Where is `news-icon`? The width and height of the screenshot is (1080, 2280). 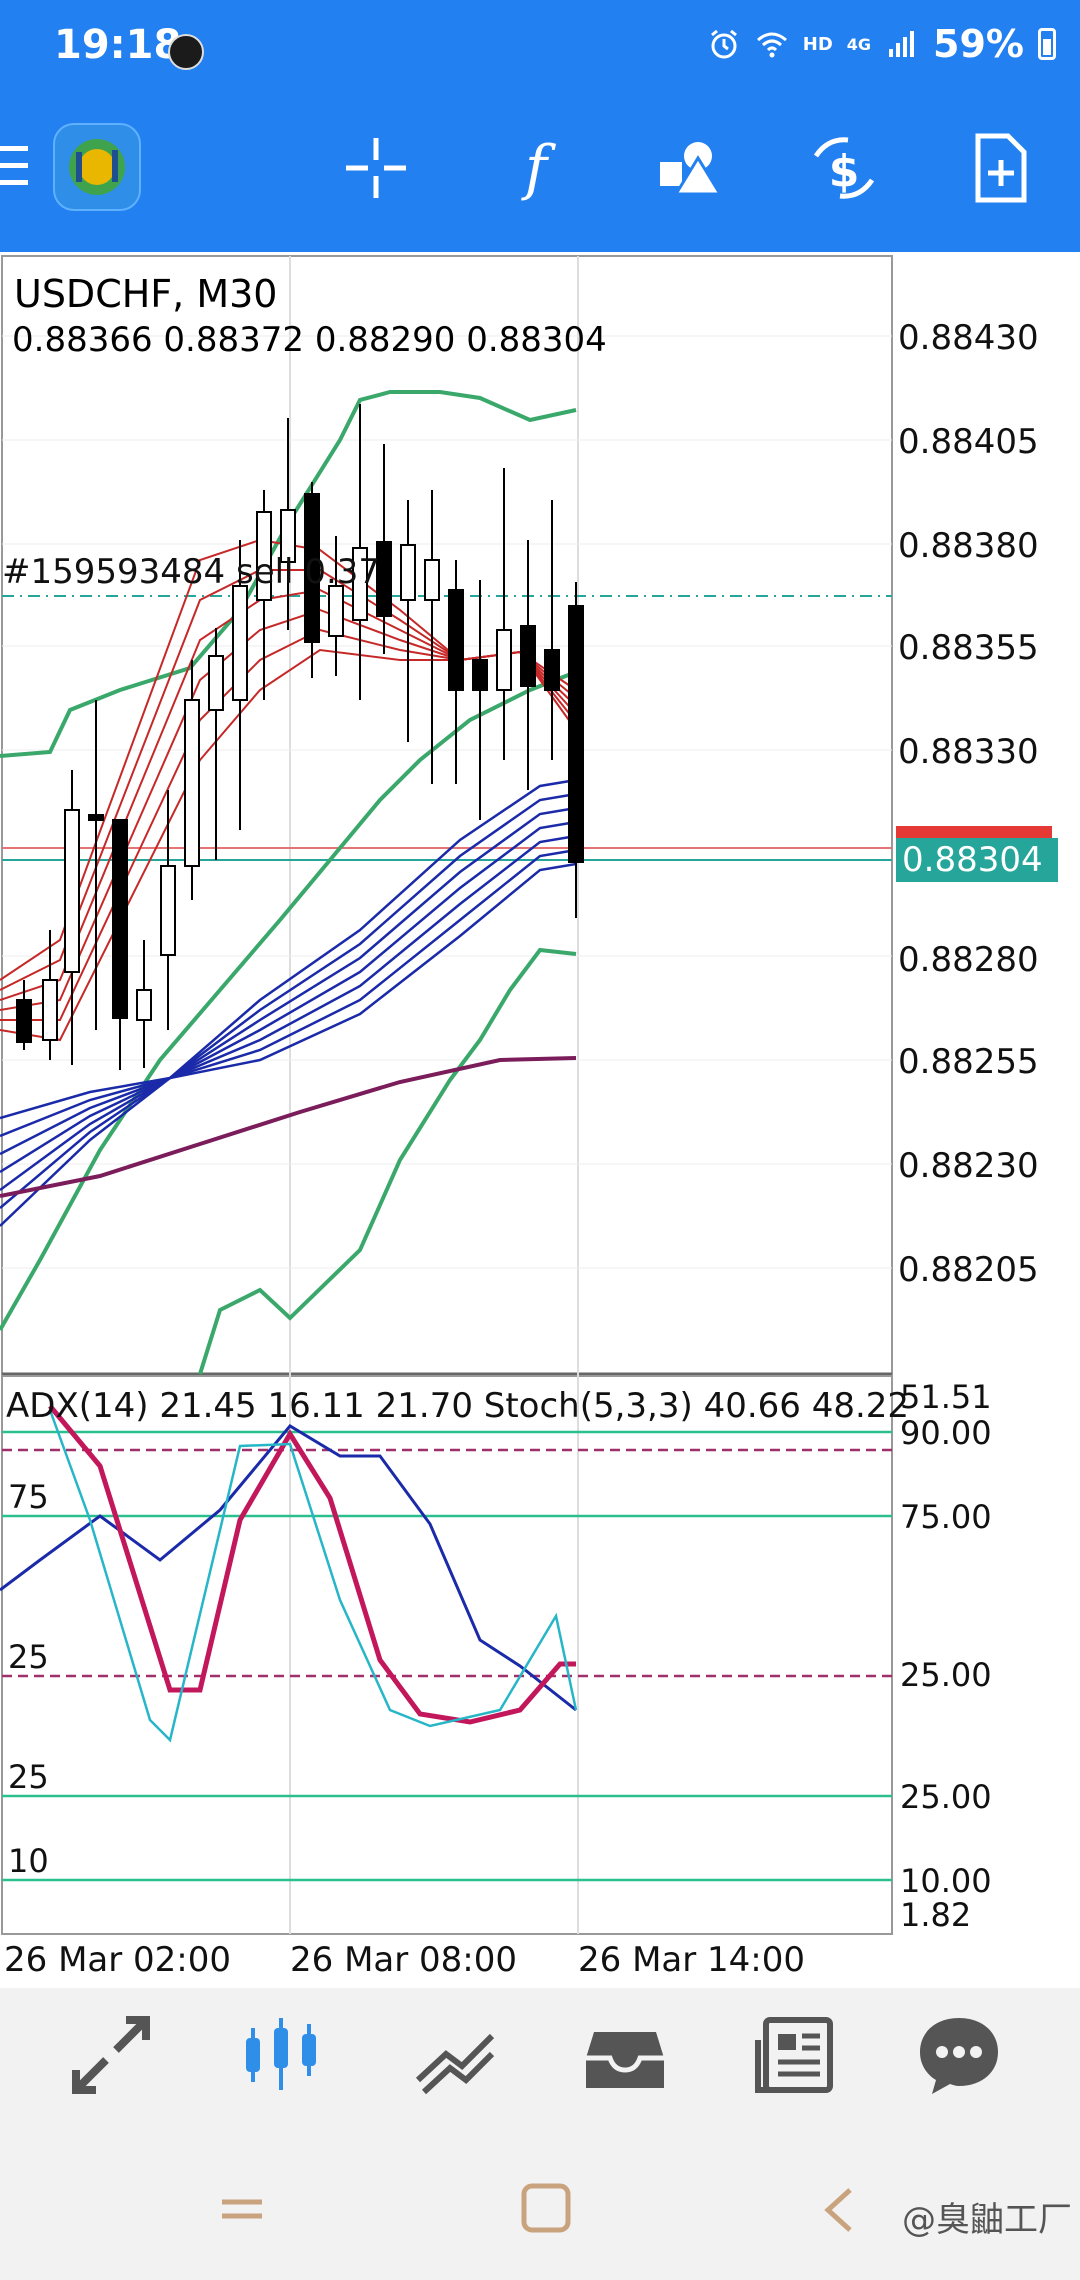
news-icon is located at coordinates (797, 2055).